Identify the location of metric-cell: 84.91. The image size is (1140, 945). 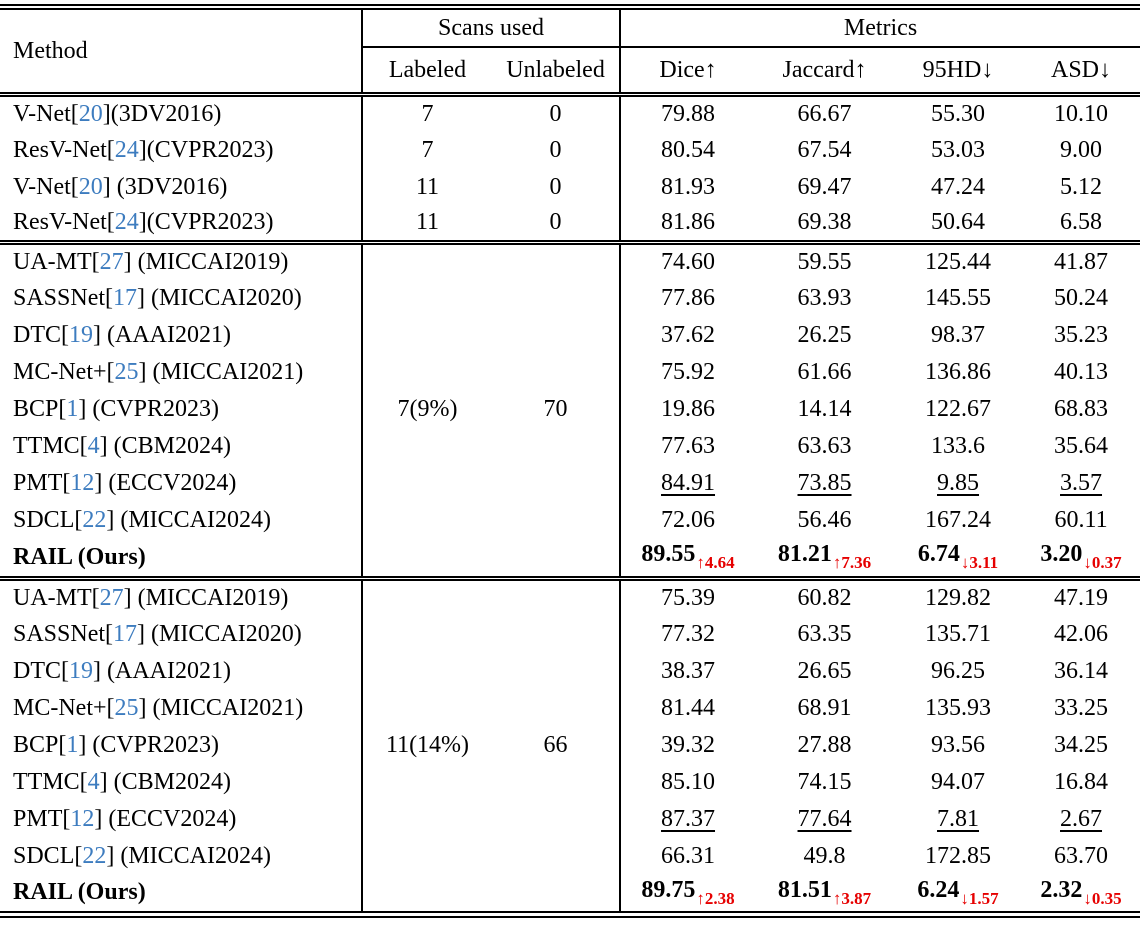
(687, 482).